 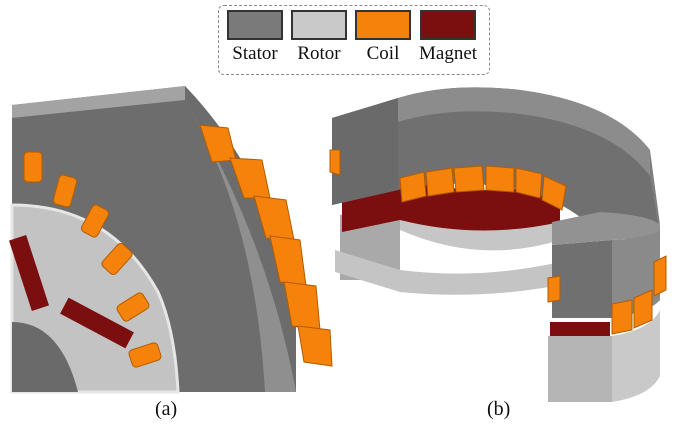 I want to click on caption-a: (a), so click(x=166, y=409).